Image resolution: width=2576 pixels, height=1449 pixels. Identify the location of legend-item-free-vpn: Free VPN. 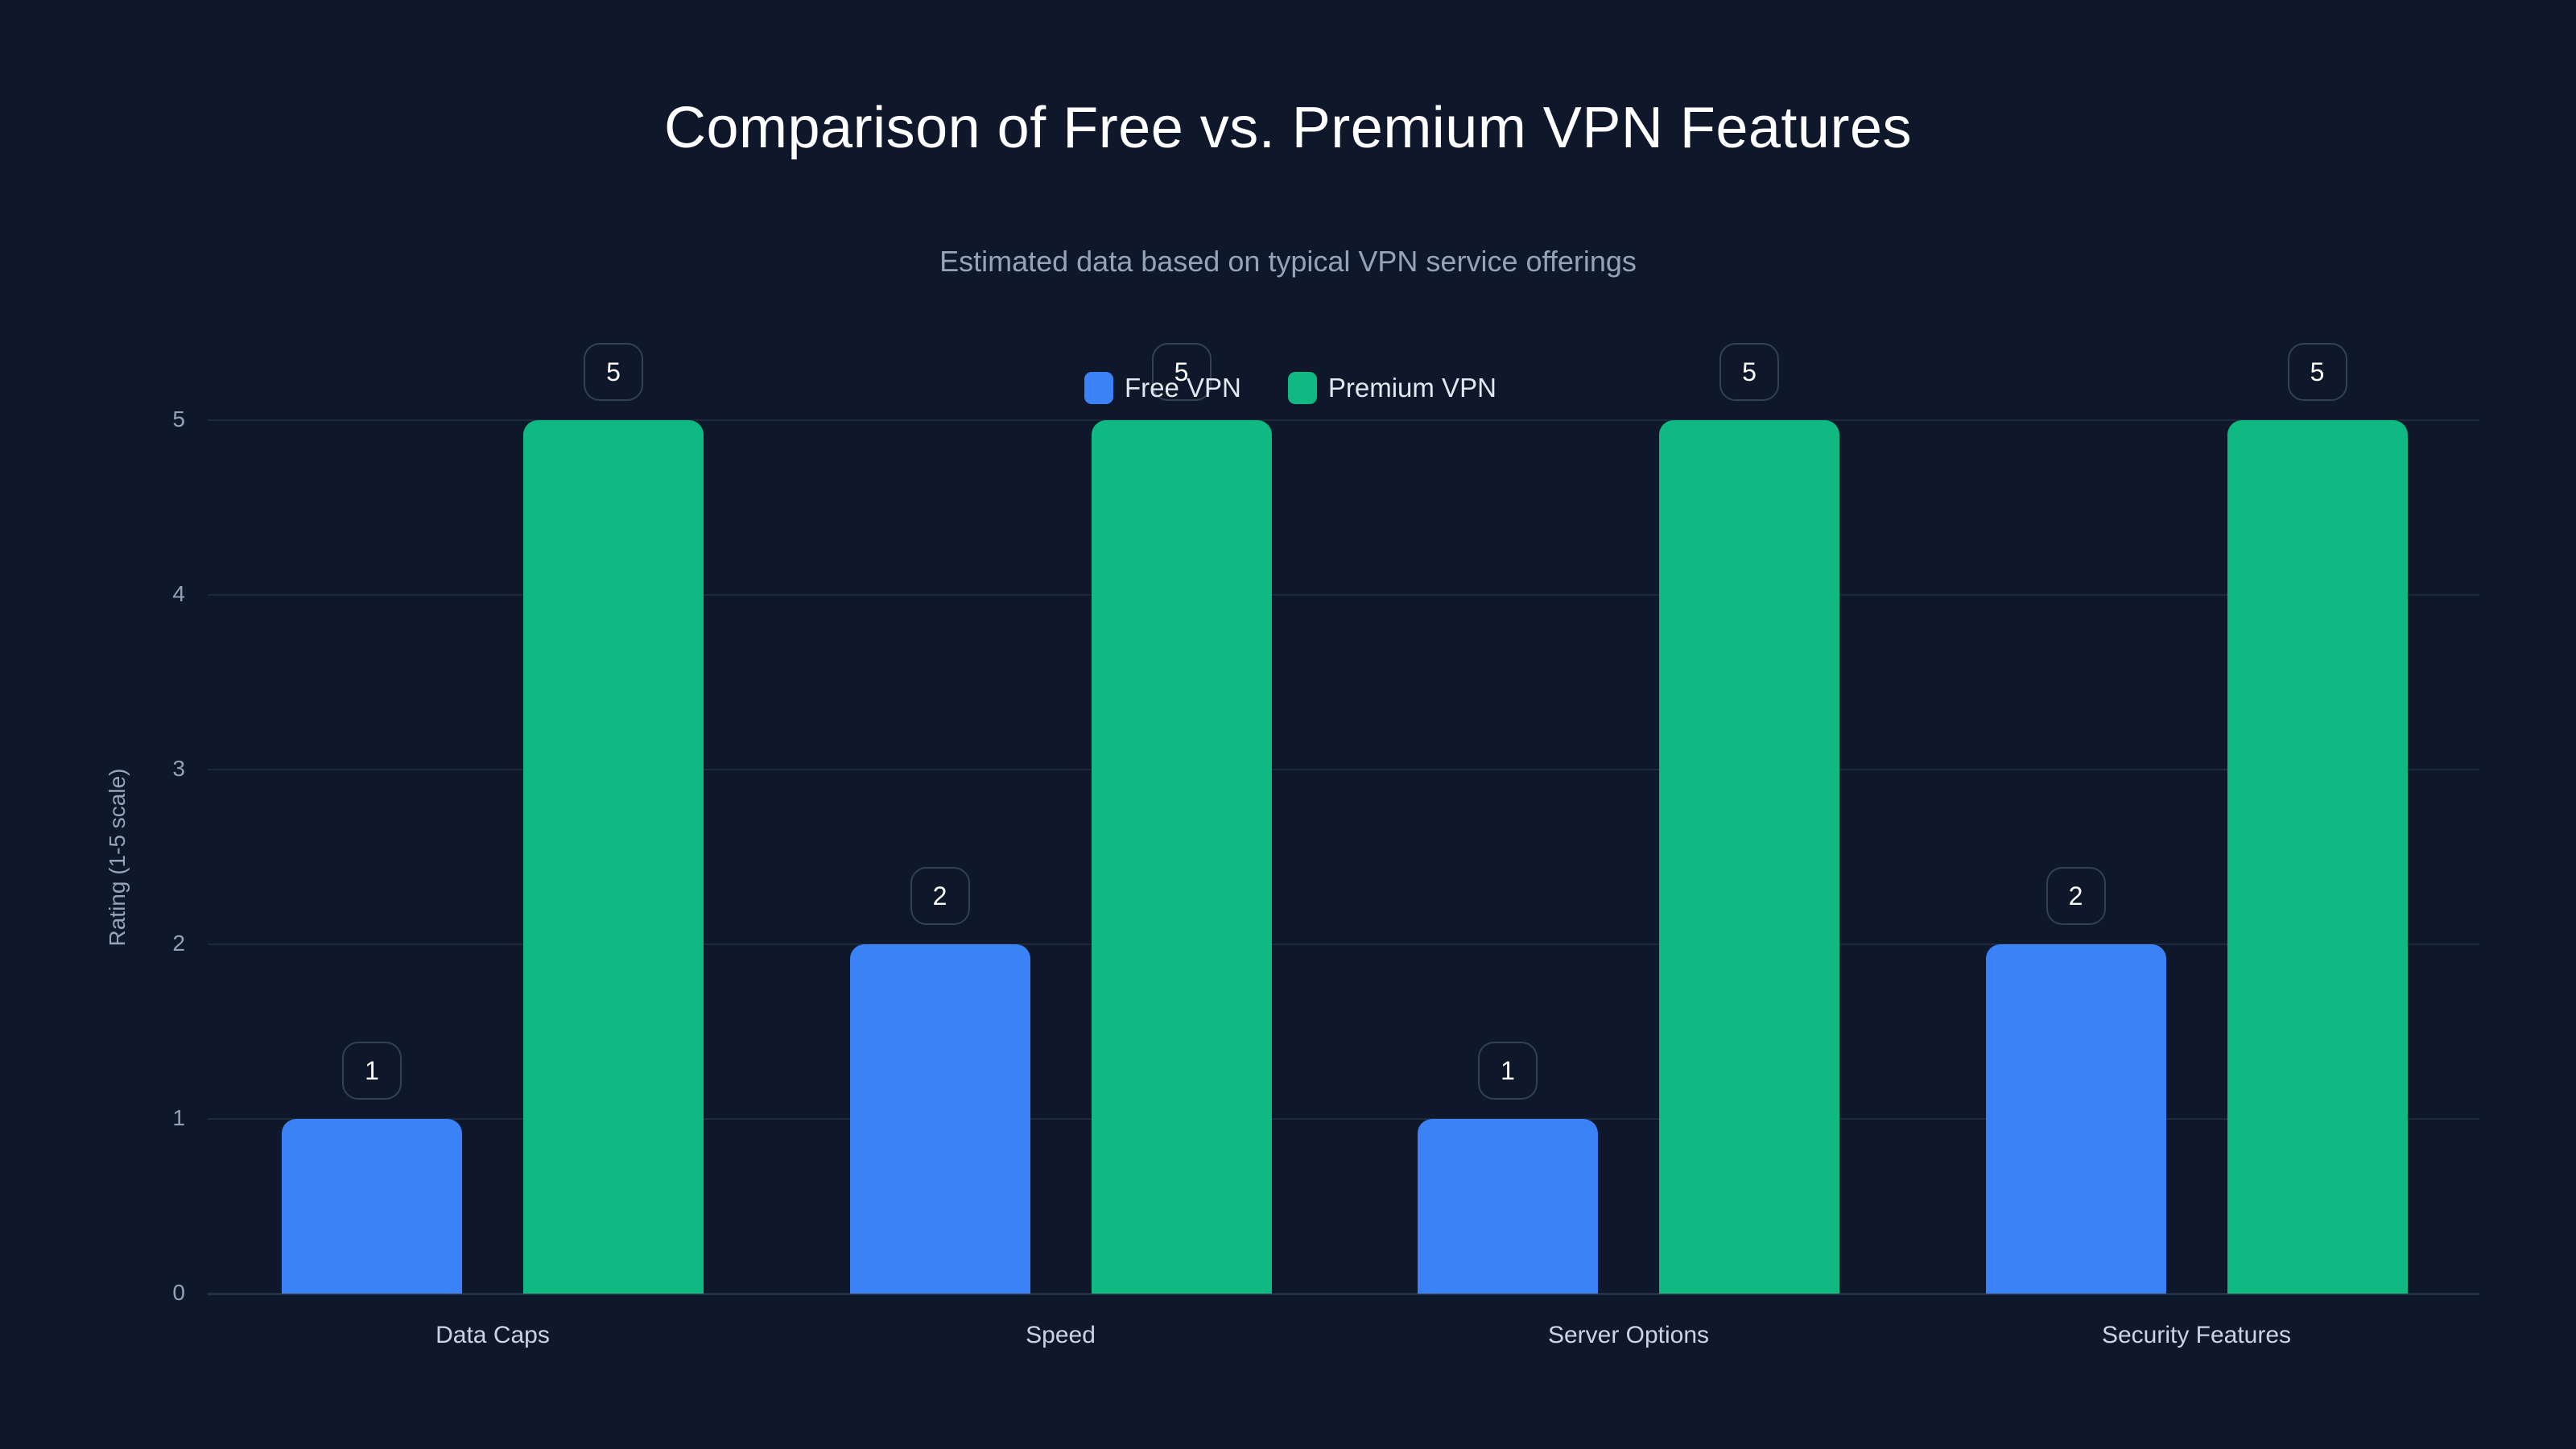
(1162, 388).